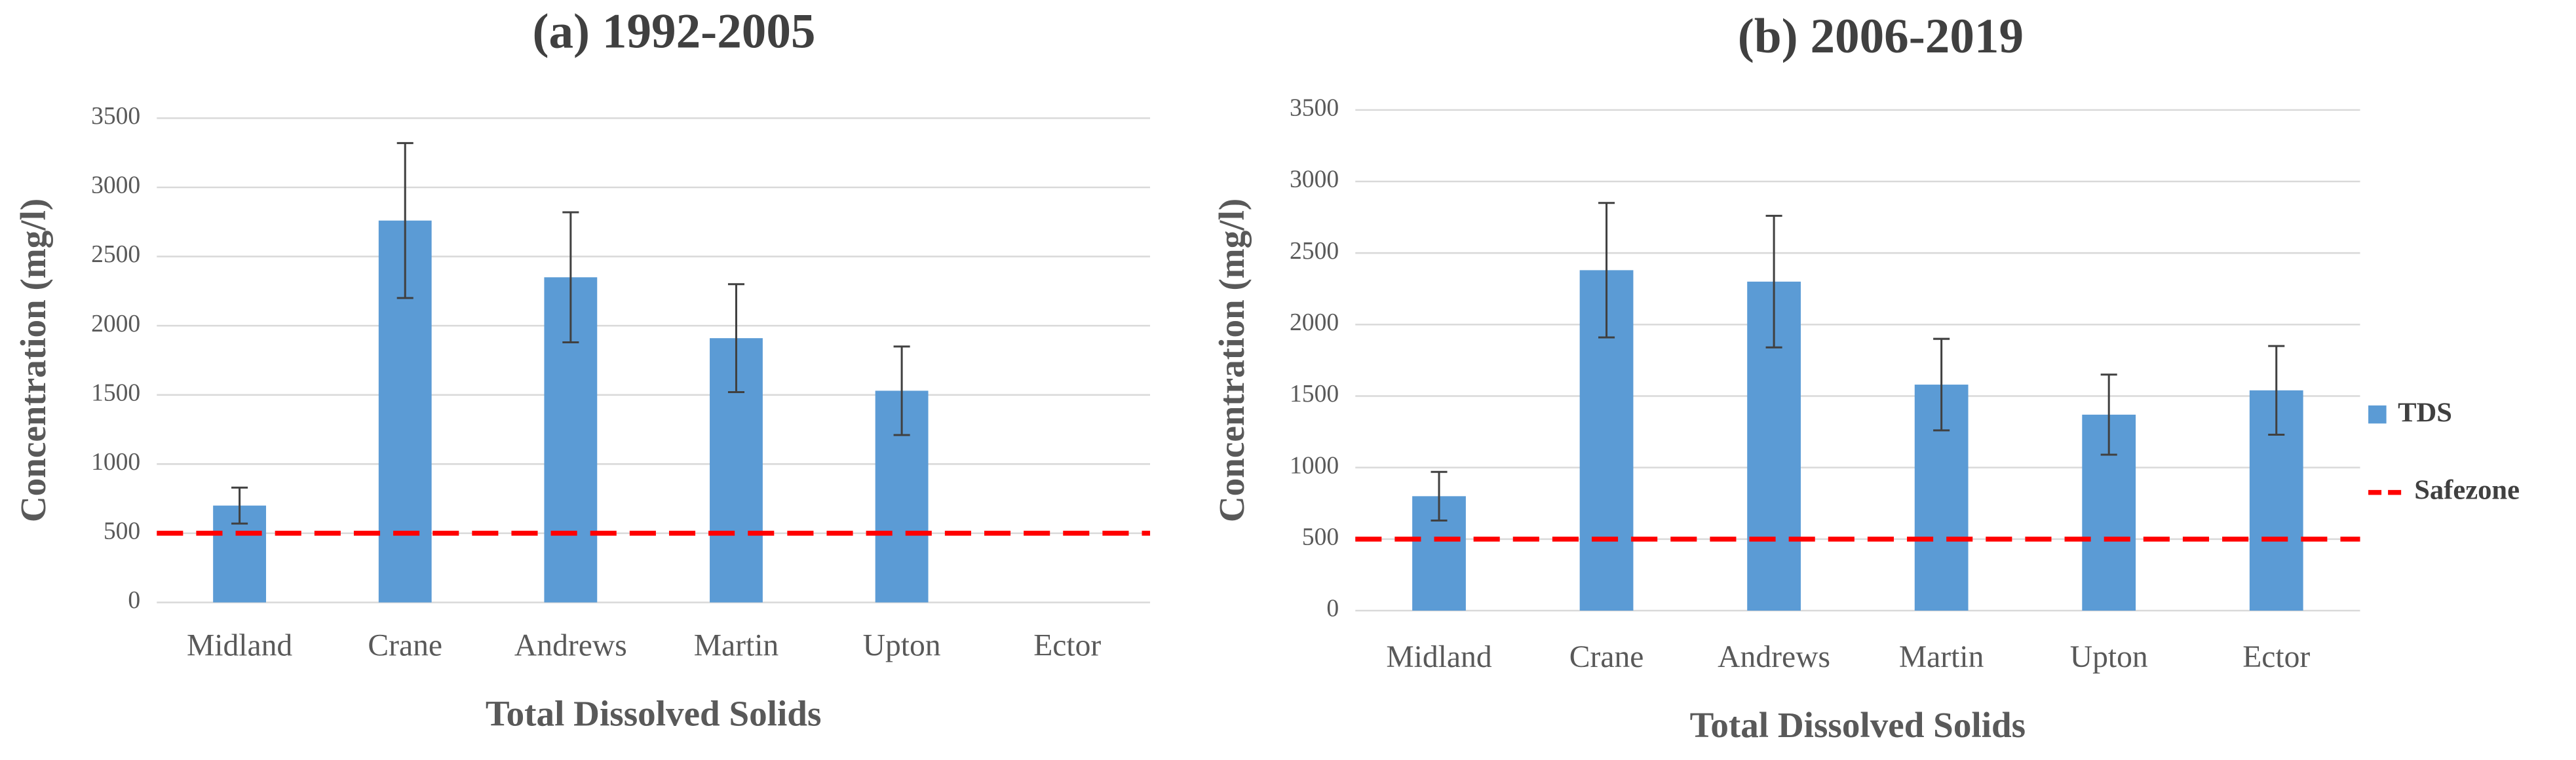 The image size is (2576, 760). Describe the element at coordinates (2467, 489) in the screenshot. I see `legend-label: Safezone` at that location.